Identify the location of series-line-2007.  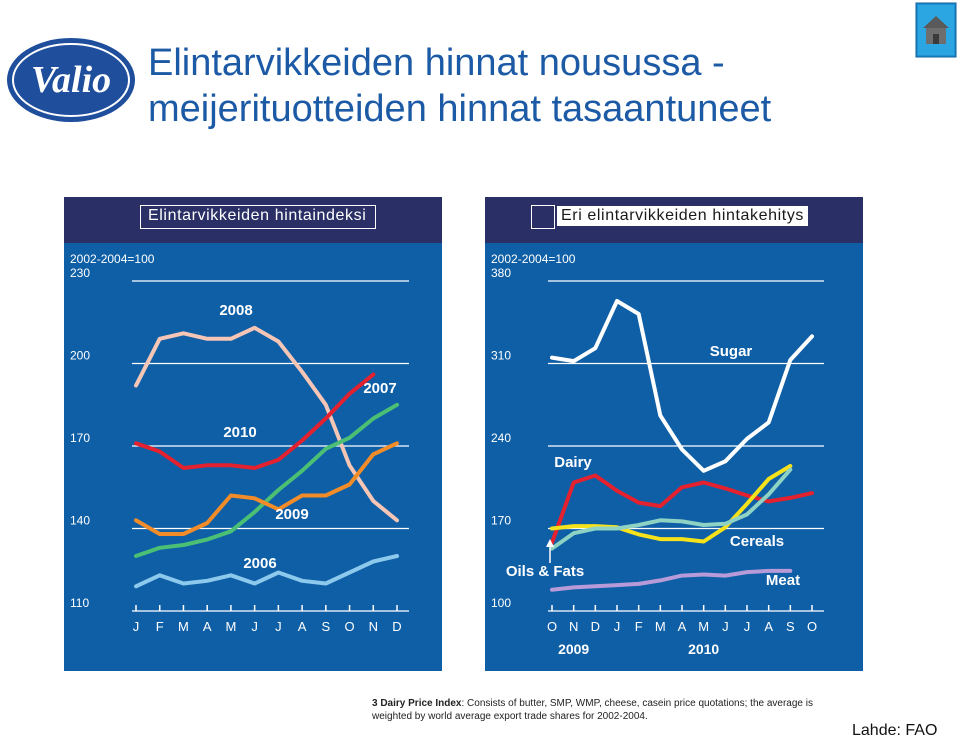
(266, 480).